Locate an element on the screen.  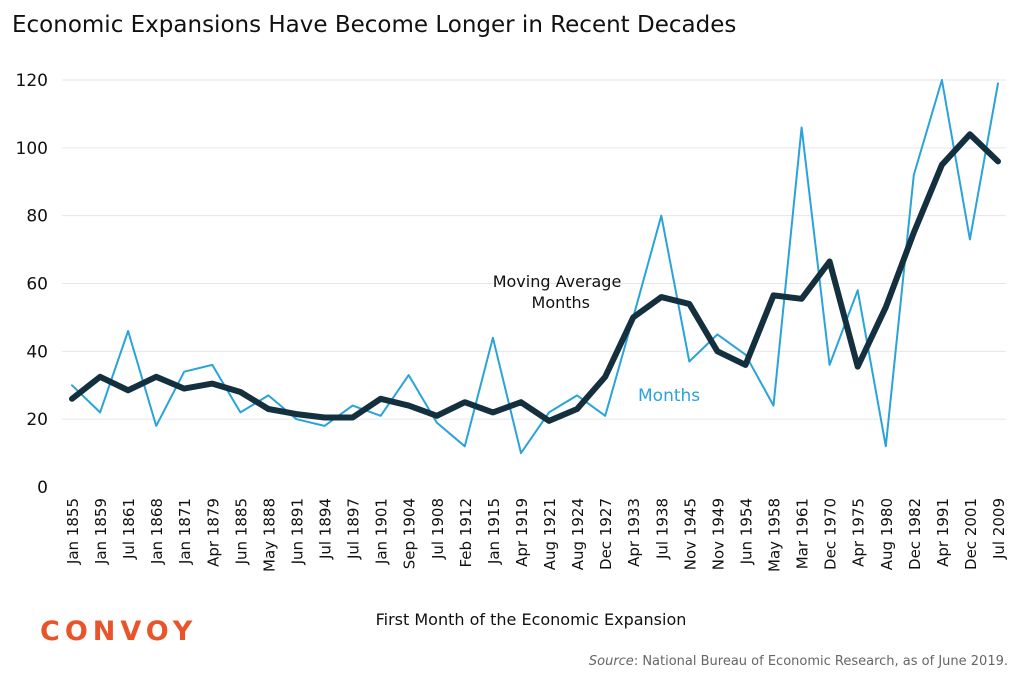
y-tick-label: 120 is located at coordinates (32, 81).